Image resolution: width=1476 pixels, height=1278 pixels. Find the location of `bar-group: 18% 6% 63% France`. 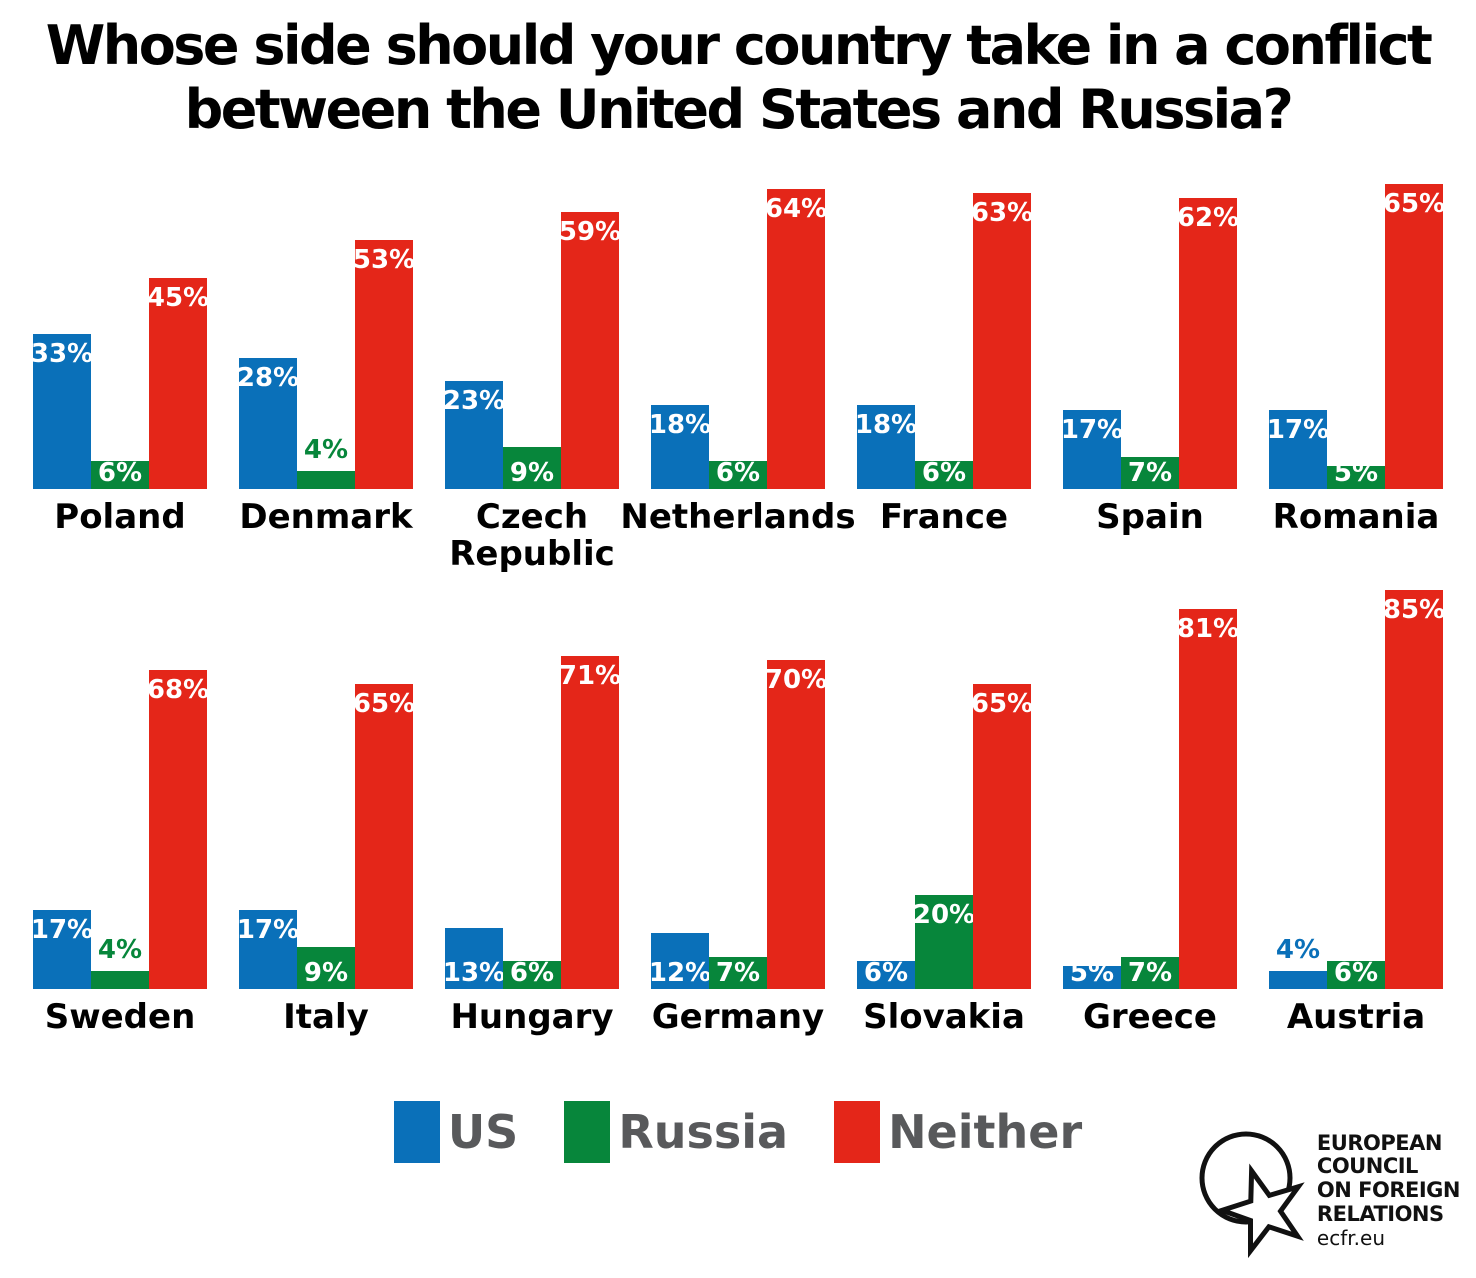

bar-group: 18% 6% 63% France is located at coordinates (944, 361).